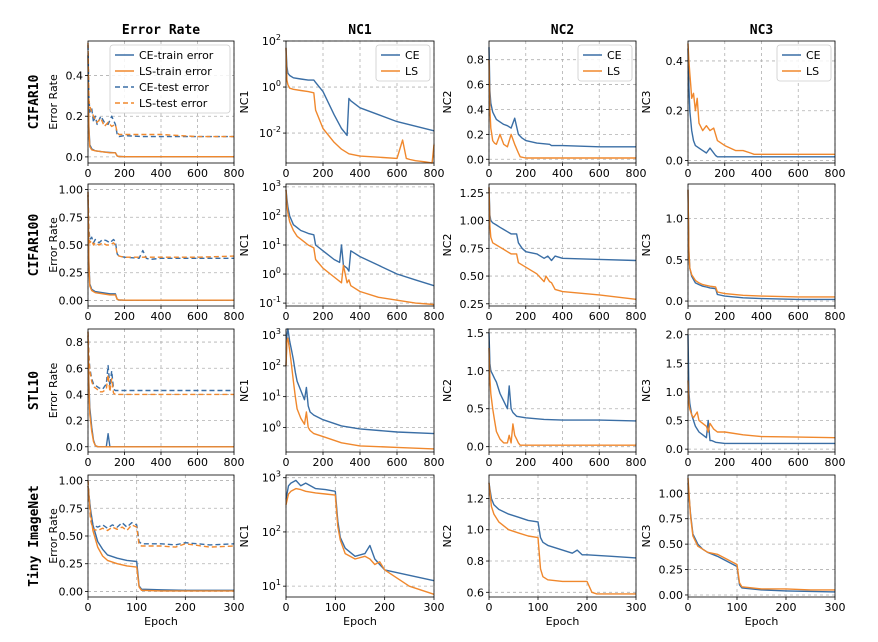 This screenshot has height=642, width=878. Describe the element at coordinates (476, 333) in the screenshot. I see `y-tick-label: 1.5` at that location.